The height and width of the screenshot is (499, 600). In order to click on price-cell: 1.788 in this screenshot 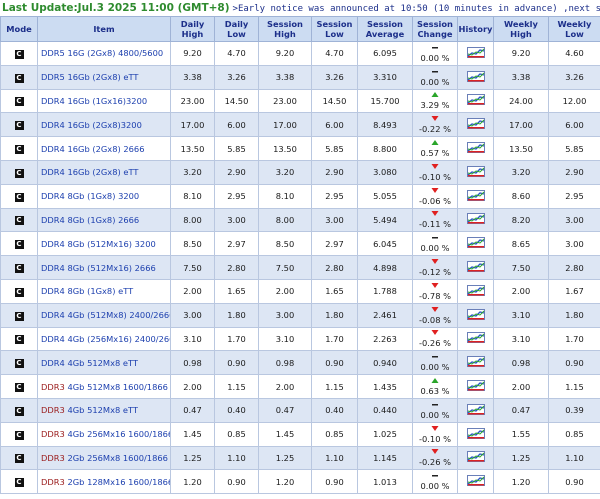, I will do `click(385, 291)`.